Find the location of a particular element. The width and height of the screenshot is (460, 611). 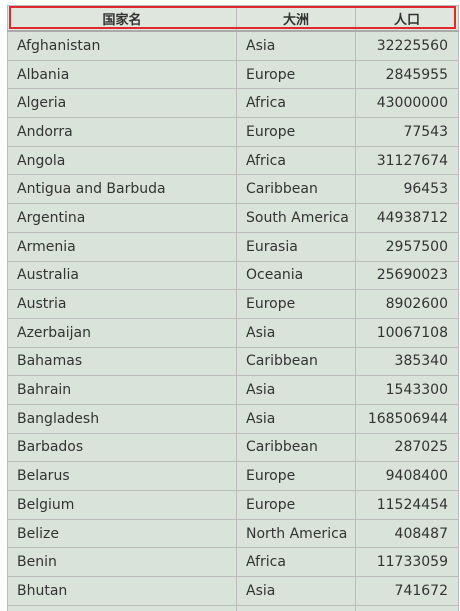

table-row: Belize North America 408487 is located at coordinates (233, 533).